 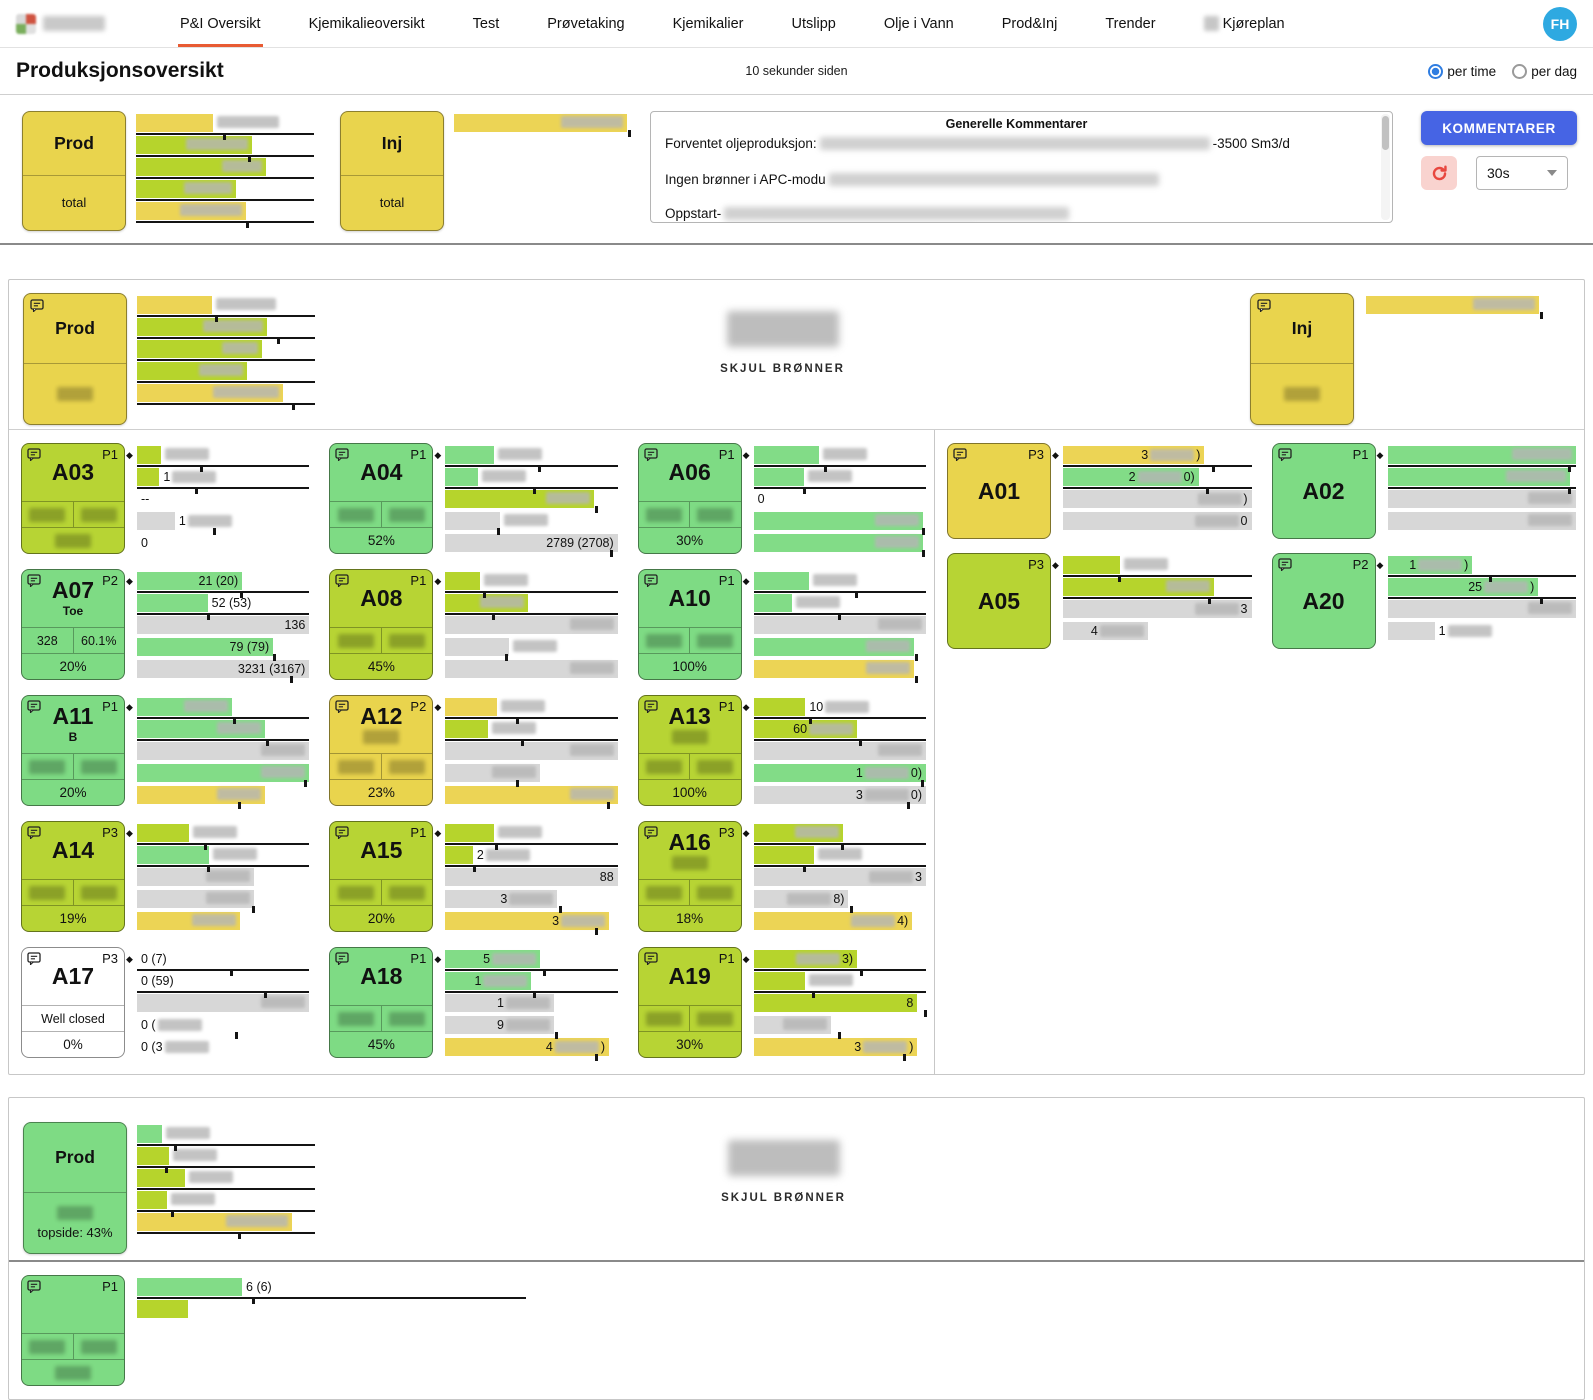 I want to click on well-card-unnamed: P1, so click(x=73, y=1330).